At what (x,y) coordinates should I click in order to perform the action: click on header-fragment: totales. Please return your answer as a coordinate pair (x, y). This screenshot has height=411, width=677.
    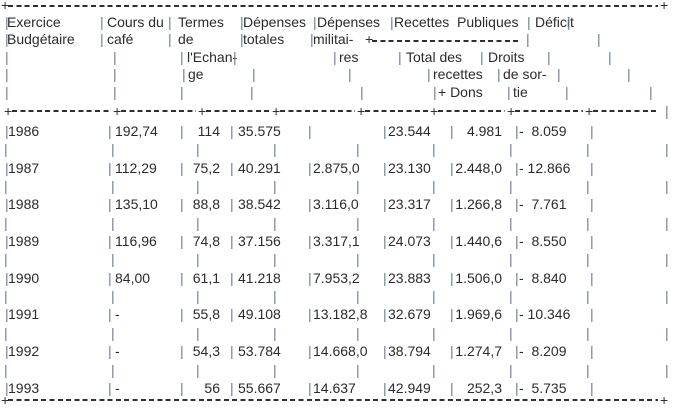
    Looking at the image, I should click on (264, 39).